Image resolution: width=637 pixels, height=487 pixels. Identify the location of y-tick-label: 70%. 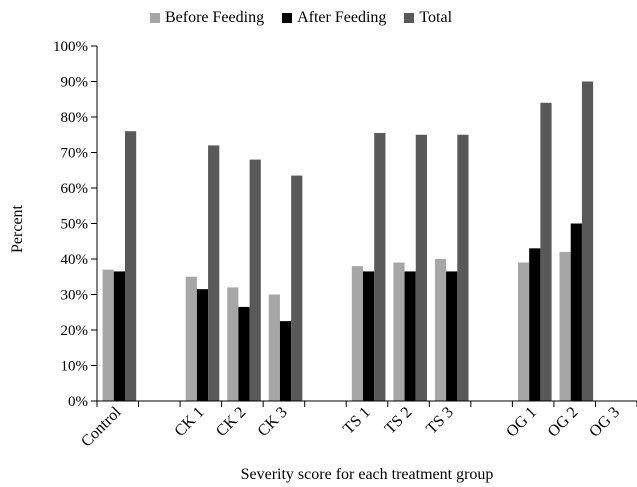
(75, 154).